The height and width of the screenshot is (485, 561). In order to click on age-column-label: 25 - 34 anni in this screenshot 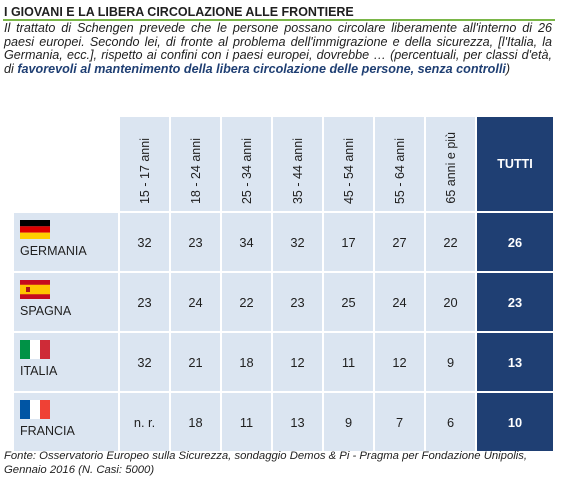, I will do `click(246, 170)`.